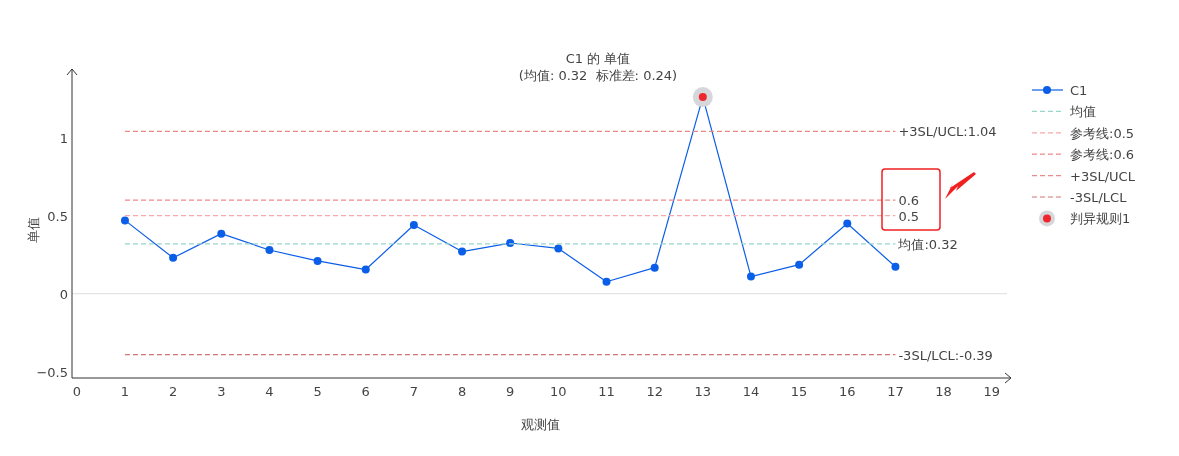  I want to click on annotation: 0.5, so click(909, 216).